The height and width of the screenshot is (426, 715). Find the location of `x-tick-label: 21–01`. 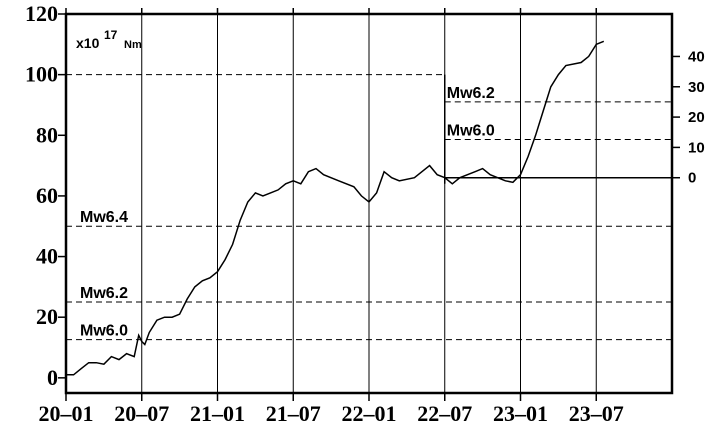

x-tick-label: 21–01 is located at coordinates (217, 413).